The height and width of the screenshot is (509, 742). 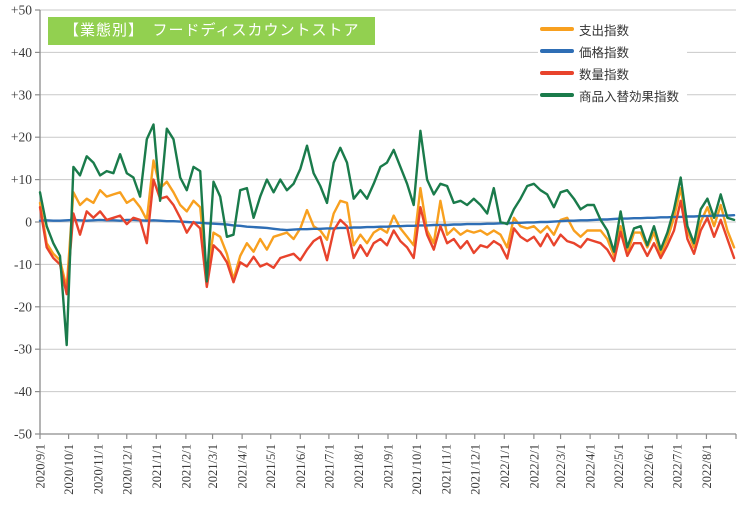 I want to click on x-axis-label: 2021/8/1, so click(x=359, y=466).